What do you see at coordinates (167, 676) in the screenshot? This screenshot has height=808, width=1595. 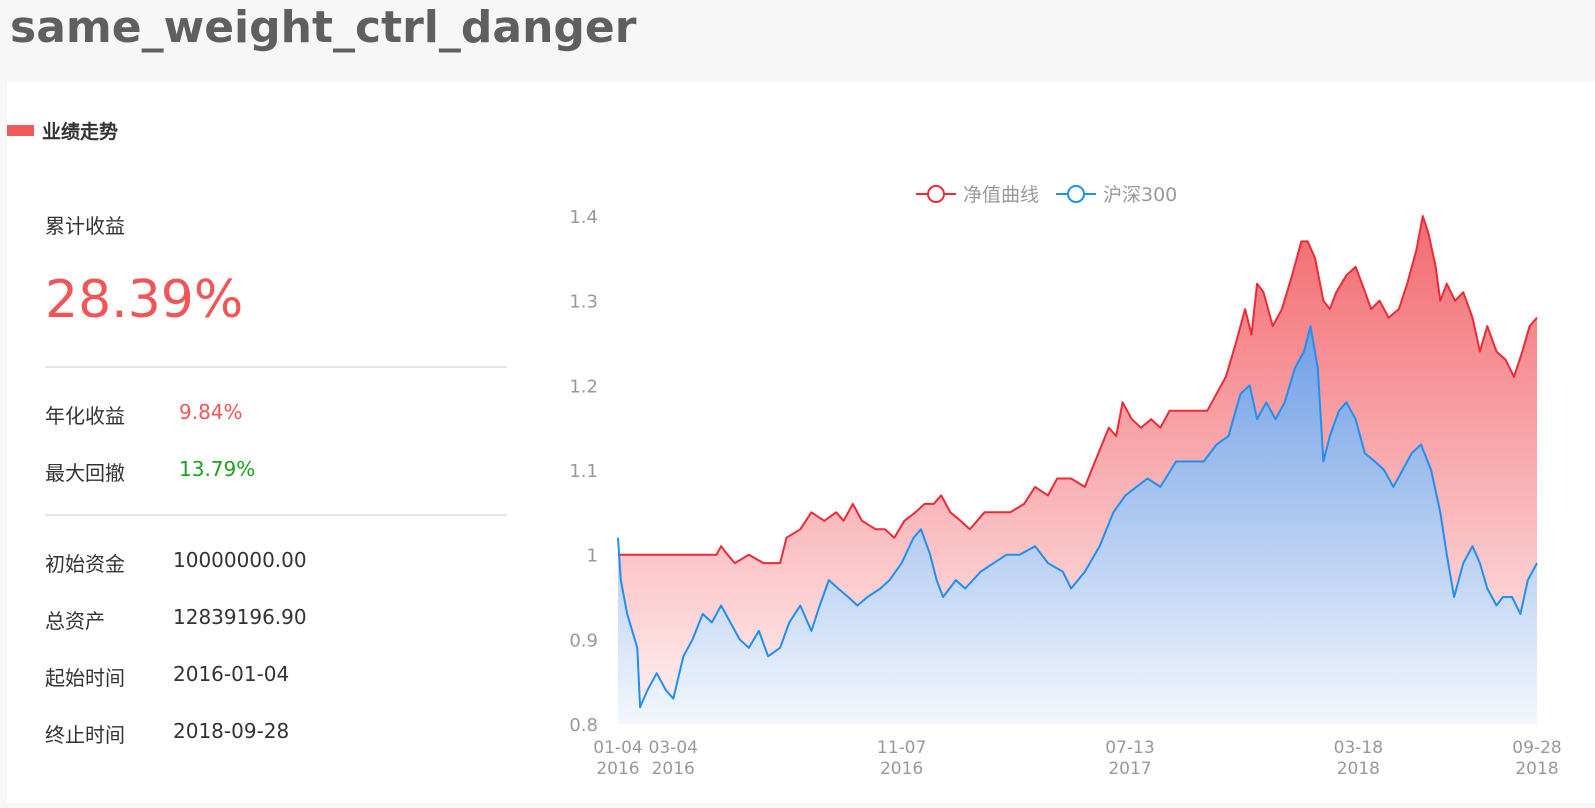 I see `start-time-row: 起始时间 2016-01-04` at bounding box center [167, 676].